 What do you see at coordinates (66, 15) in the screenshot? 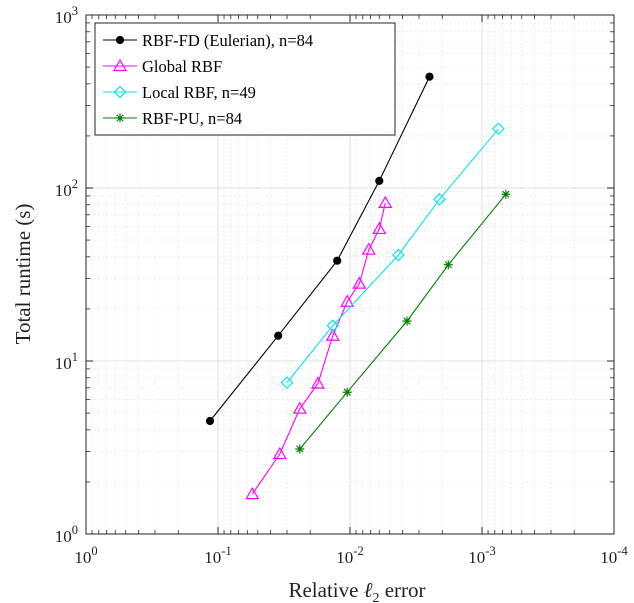
I see `y-tick-label: 10³` at bounding box center [66, 15].